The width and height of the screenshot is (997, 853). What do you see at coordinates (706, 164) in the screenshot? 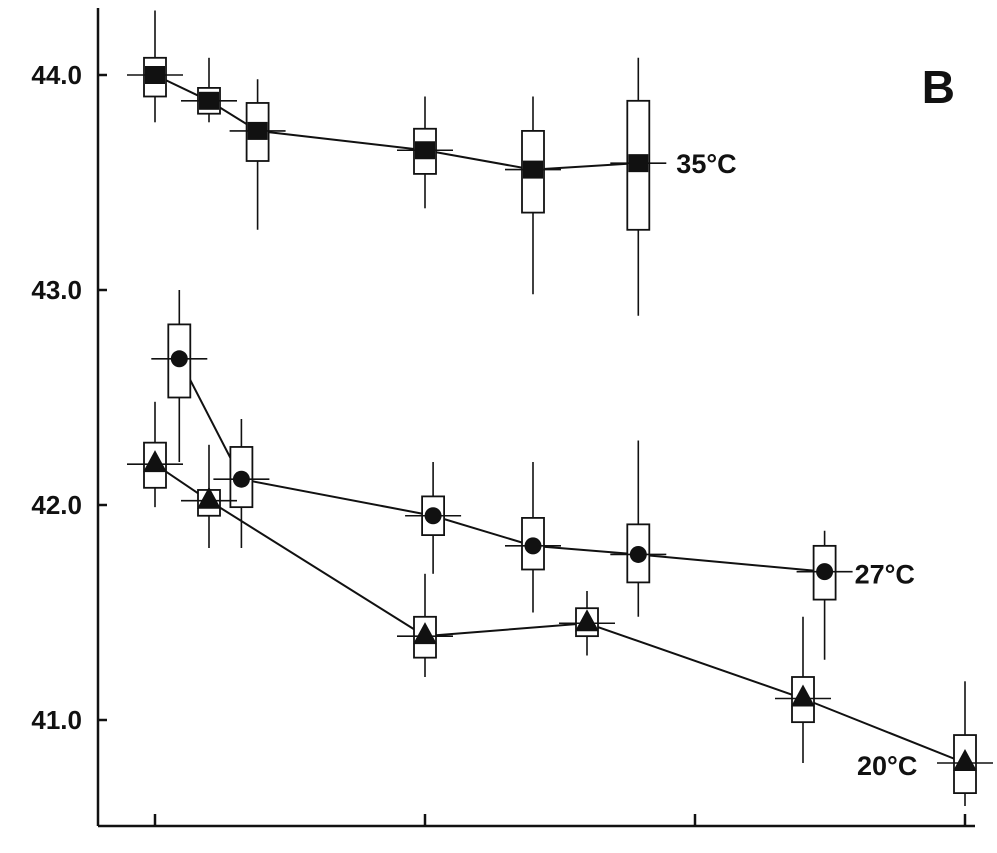
I see `series-label: 35°C` at bounding box center [706, 164].